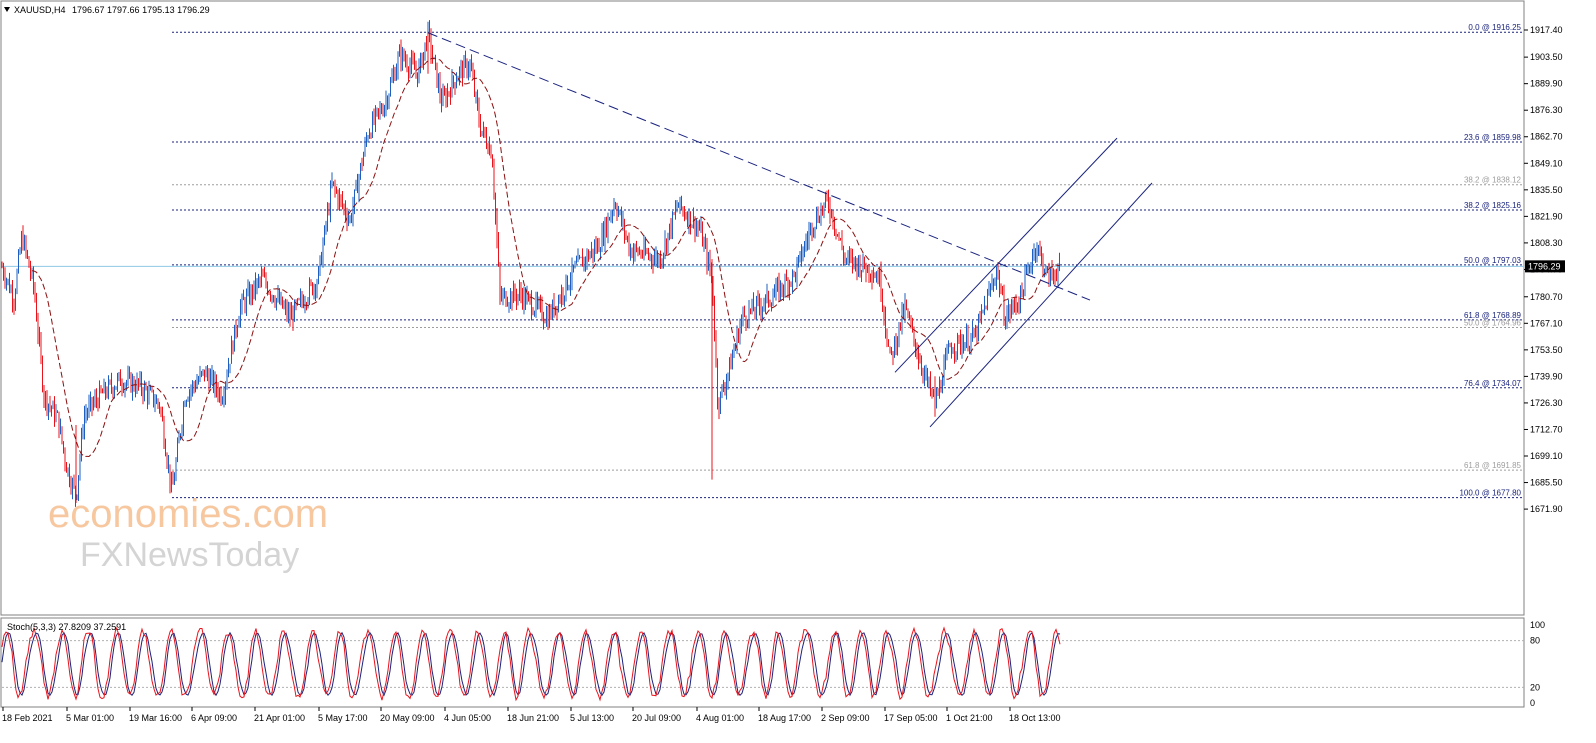 The height and width of the screenshot is (743, 1596). What do you see at coordinates (592, 718) in the screenshot?
I see `time-tick-label: 5 Jul 13:00` at bounding box center [592, 718].